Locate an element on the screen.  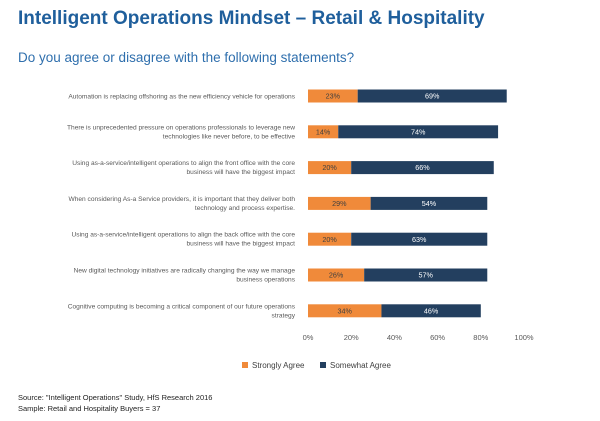
legend-label: Somewhat Agree is located at coordinates (360, 365).